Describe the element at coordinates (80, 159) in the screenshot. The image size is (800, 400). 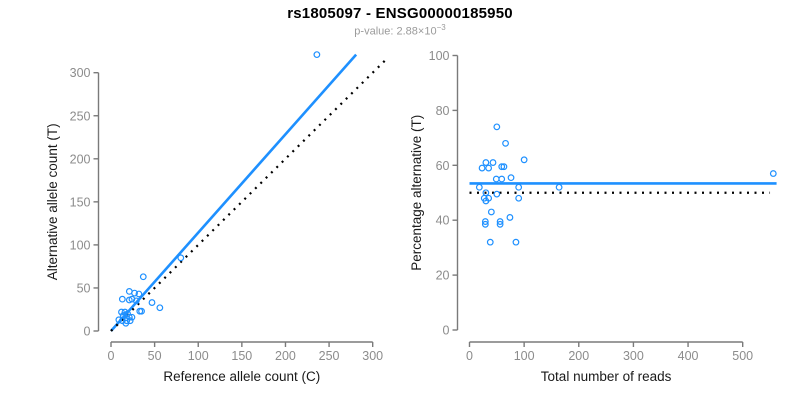
I see `y-tick-label: 200` at that location.